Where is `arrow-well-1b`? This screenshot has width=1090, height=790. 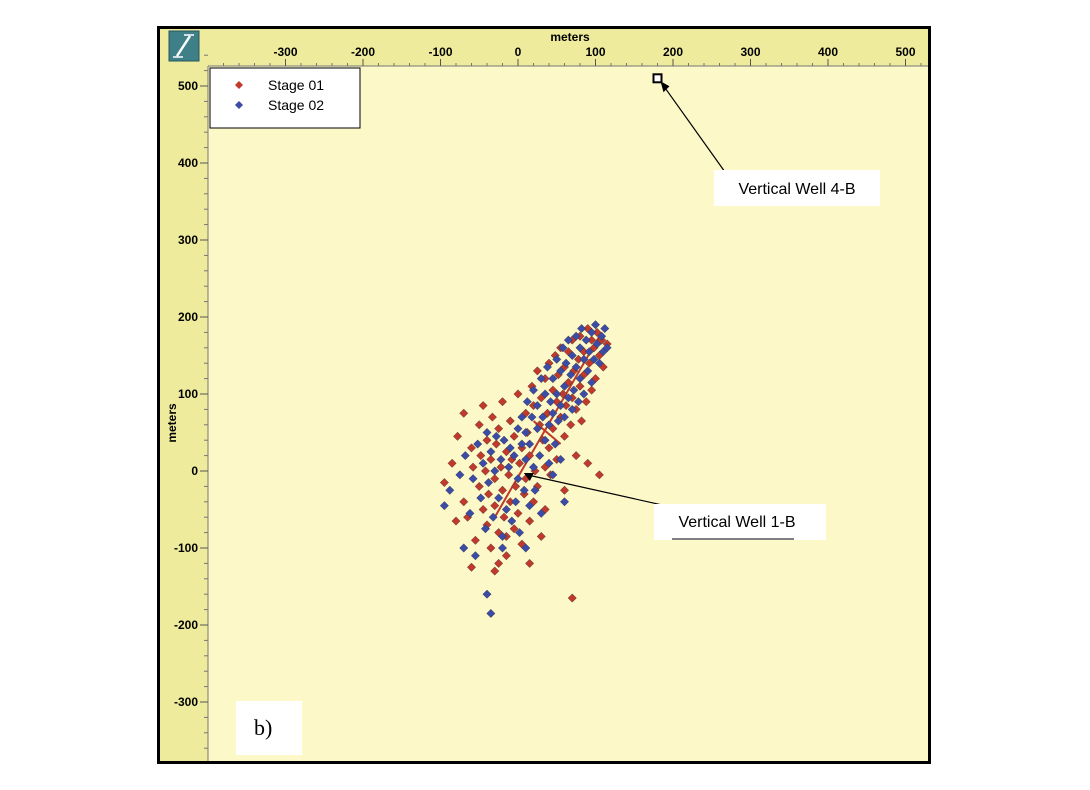 arrow-well-1b is located at coordinates (604, 492).